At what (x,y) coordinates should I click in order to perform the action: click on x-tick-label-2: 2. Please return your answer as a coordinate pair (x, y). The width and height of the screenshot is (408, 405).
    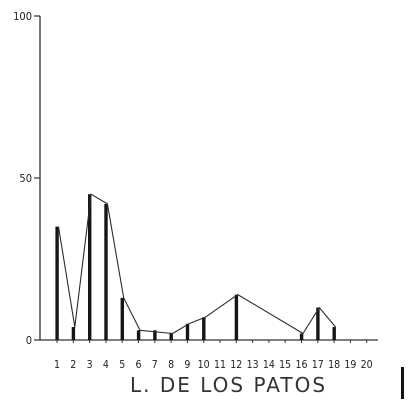
    Looking at the image, I should click on (73, 365).